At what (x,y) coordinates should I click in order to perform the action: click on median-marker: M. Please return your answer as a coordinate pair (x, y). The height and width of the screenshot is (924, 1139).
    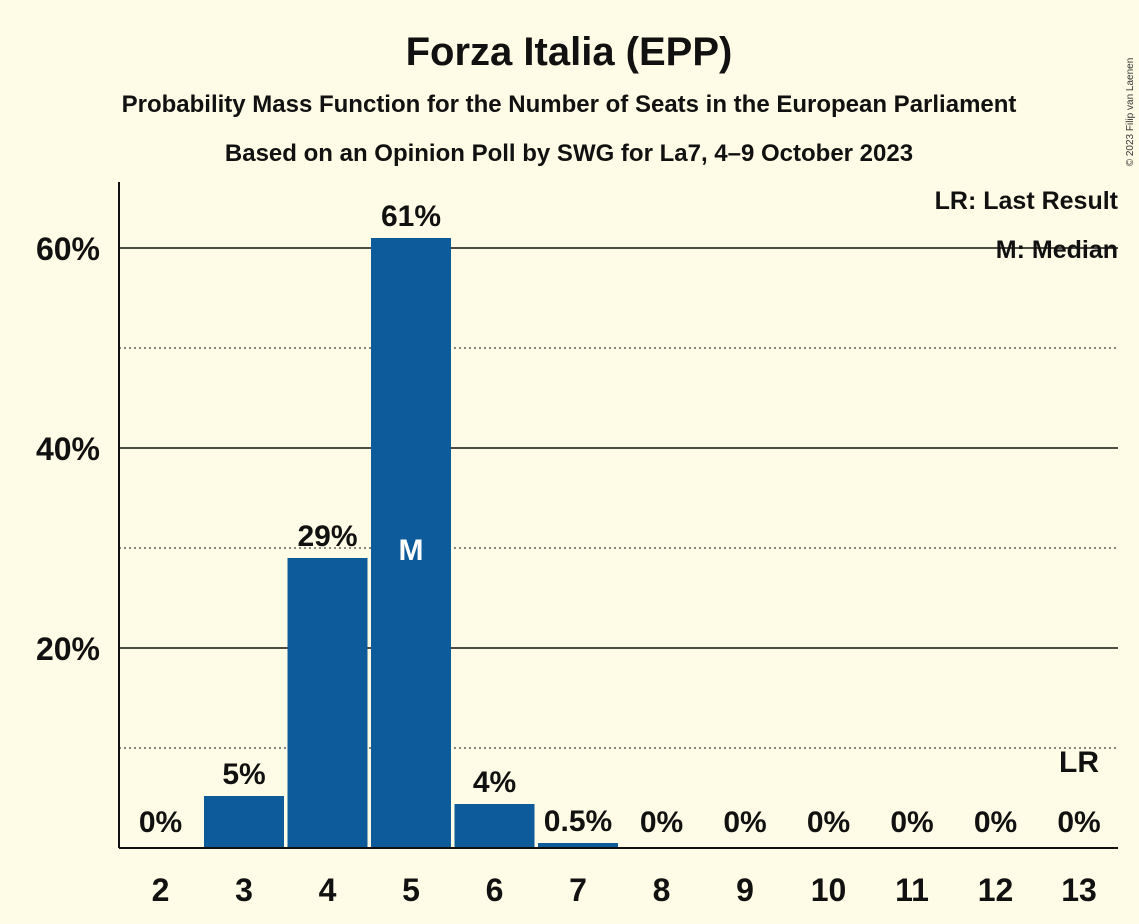
    Looking at the image, I should click on (411, 550).